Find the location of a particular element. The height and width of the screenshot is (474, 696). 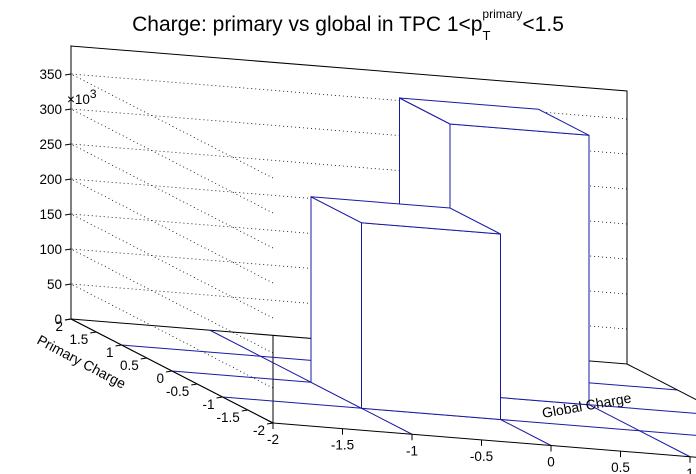

z-tick-label: 200 is located at coordinates (50, 179).